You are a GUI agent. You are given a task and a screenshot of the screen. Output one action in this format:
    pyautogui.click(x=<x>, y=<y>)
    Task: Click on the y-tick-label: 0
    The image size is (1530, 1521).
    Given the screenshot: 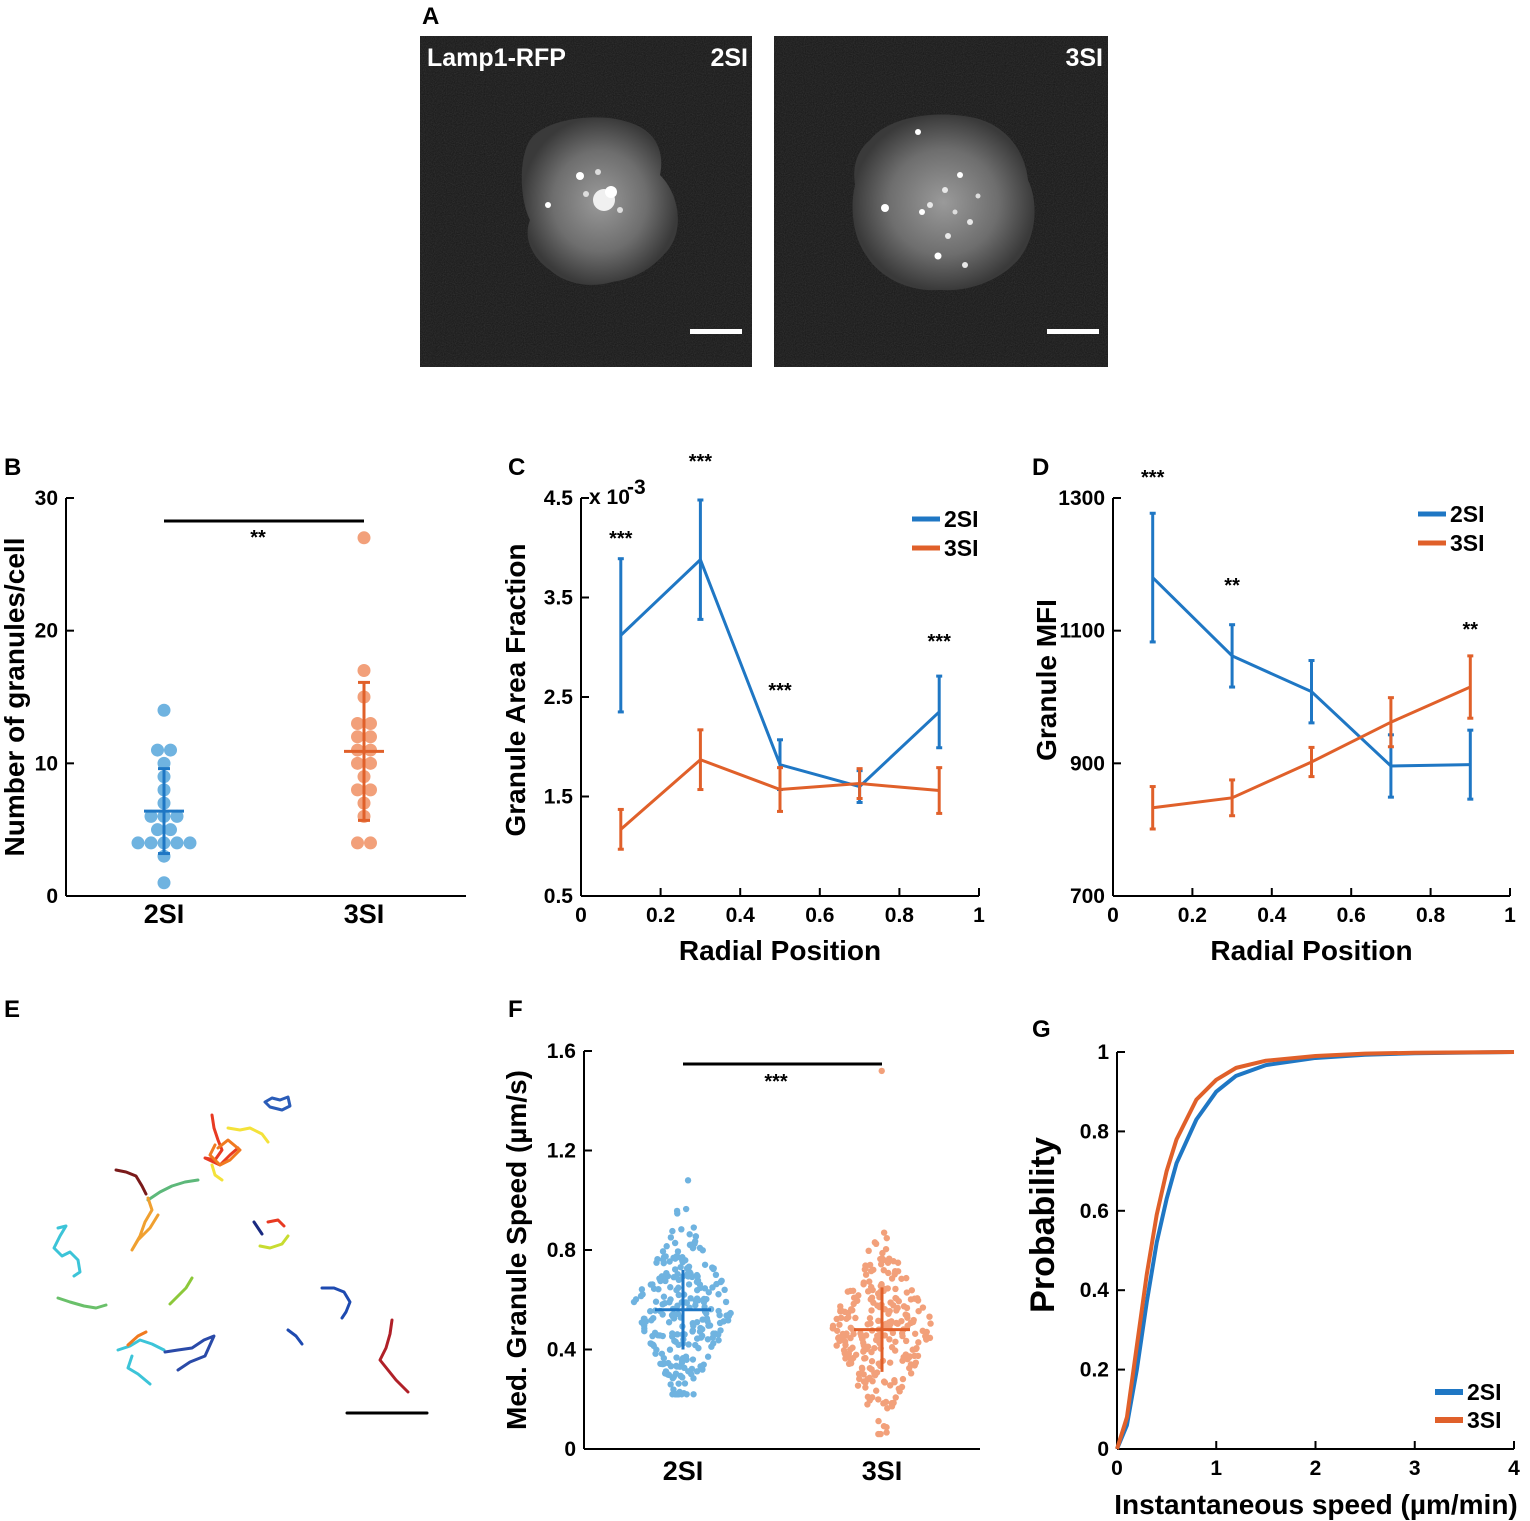 What is the action you would take?
    pyautogui.click(x=1103, y=1449)
    